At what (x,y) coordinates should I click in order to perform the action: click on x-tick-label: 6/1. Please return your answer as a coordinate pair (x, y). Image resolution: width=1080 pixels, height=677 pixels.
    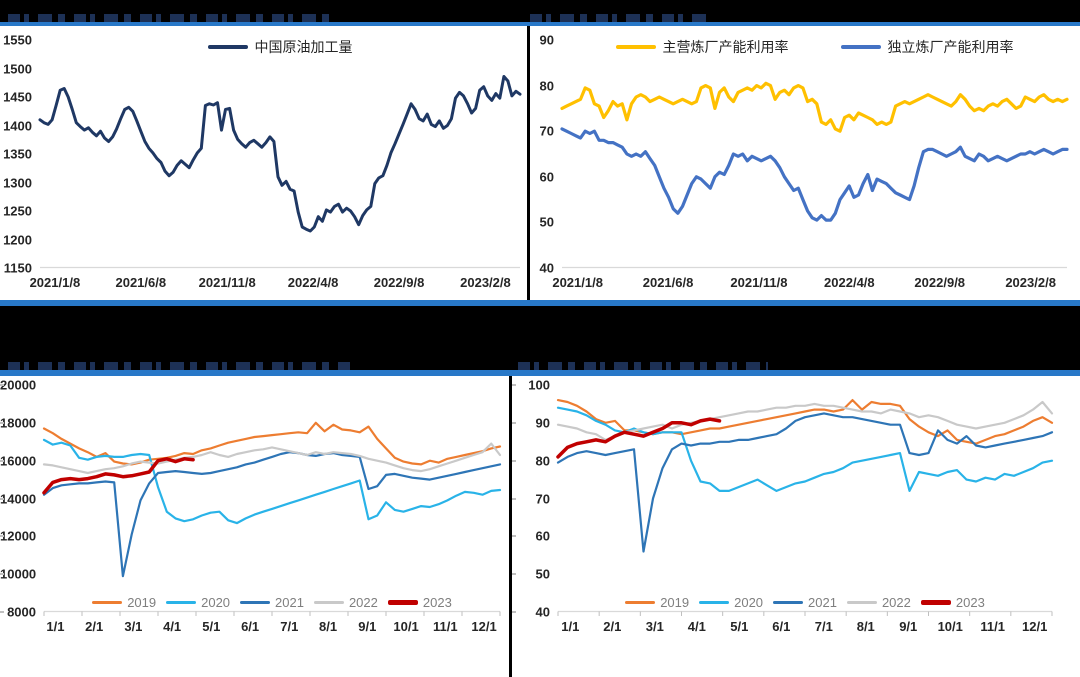
    Looking at the image, I should click on (250, 626).